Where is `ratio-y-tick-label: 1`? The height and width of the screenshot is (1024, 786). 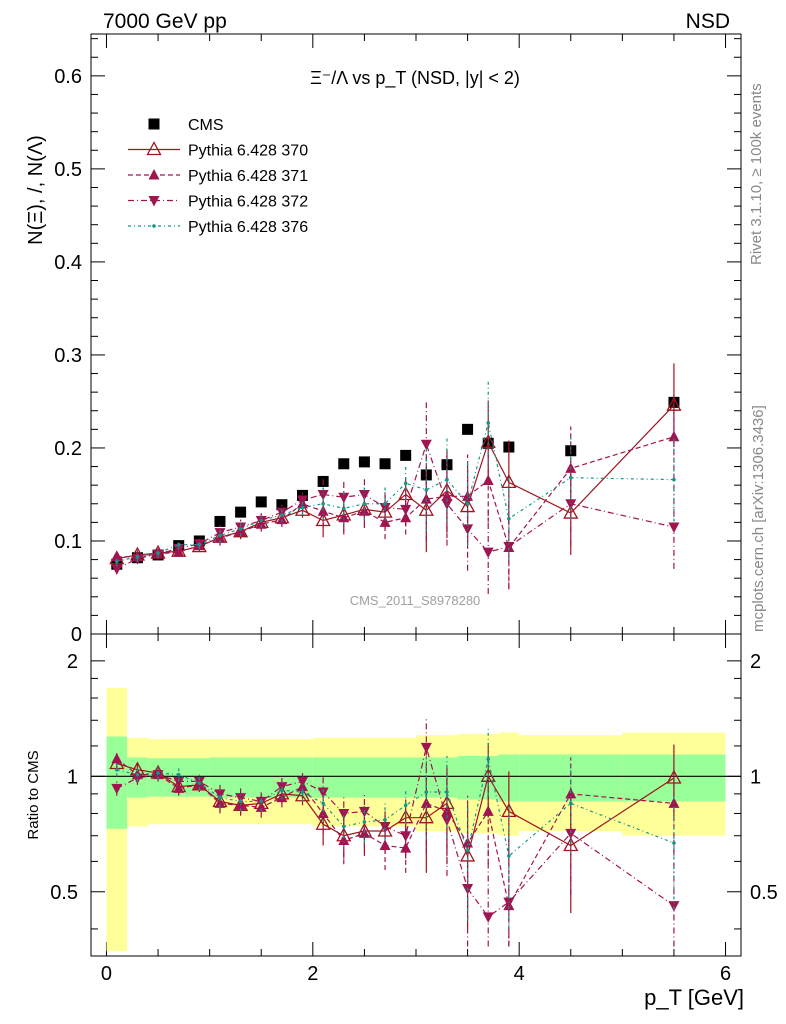
ratio-y-tick-label: 1 is located at coordinates (72, 777).